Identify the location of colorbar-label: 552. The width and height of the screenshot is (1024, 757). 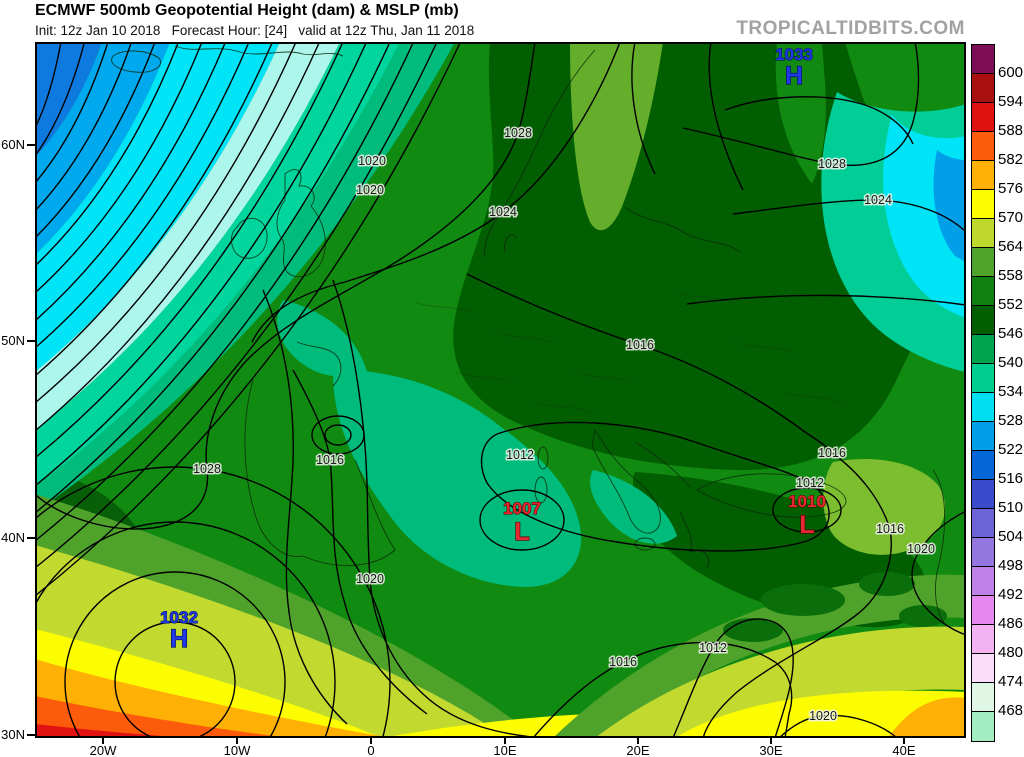
(1011, 304).